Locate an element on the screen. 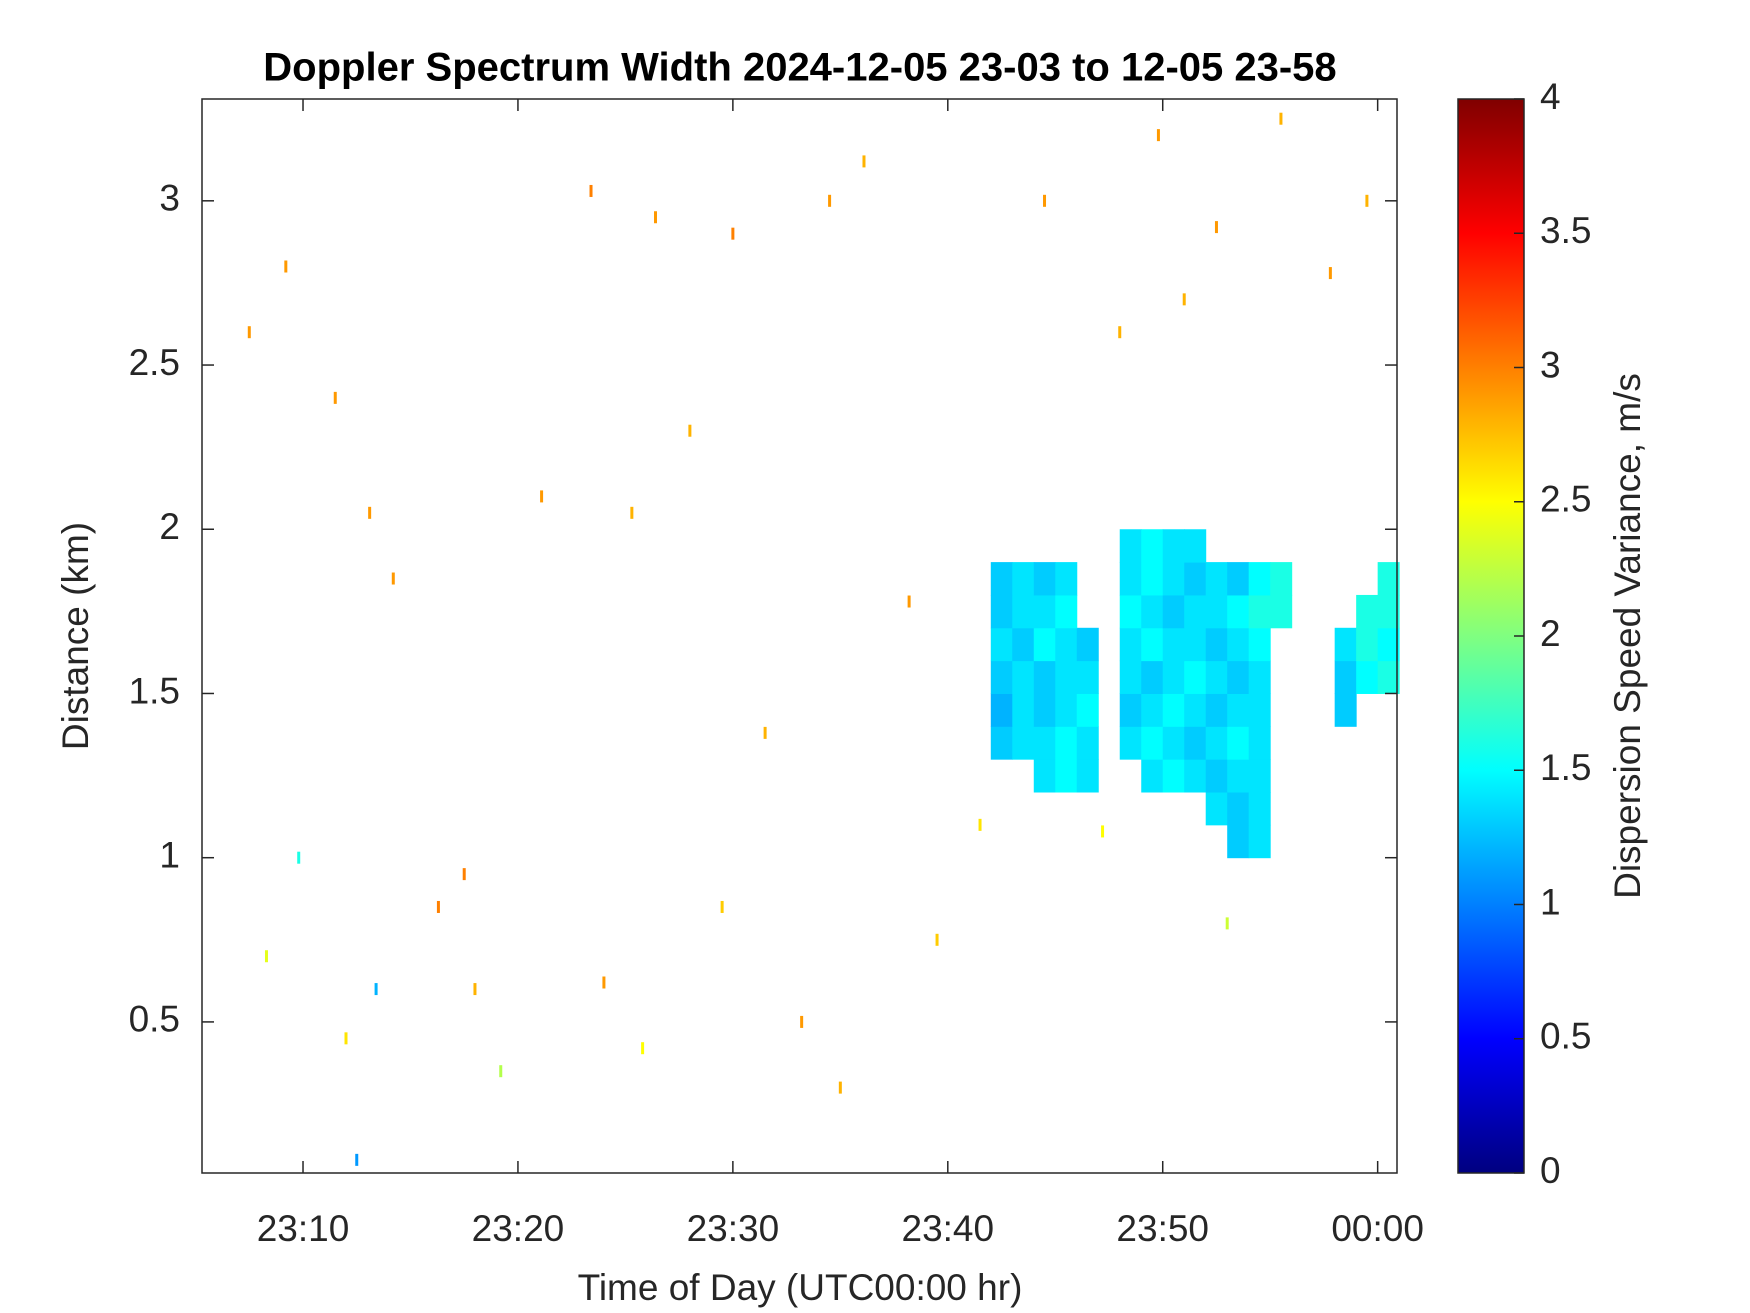 The width and height of the screenshot is (1750, 1313). x-tick-label: 23:10 is located at coordinates (303, 1228).